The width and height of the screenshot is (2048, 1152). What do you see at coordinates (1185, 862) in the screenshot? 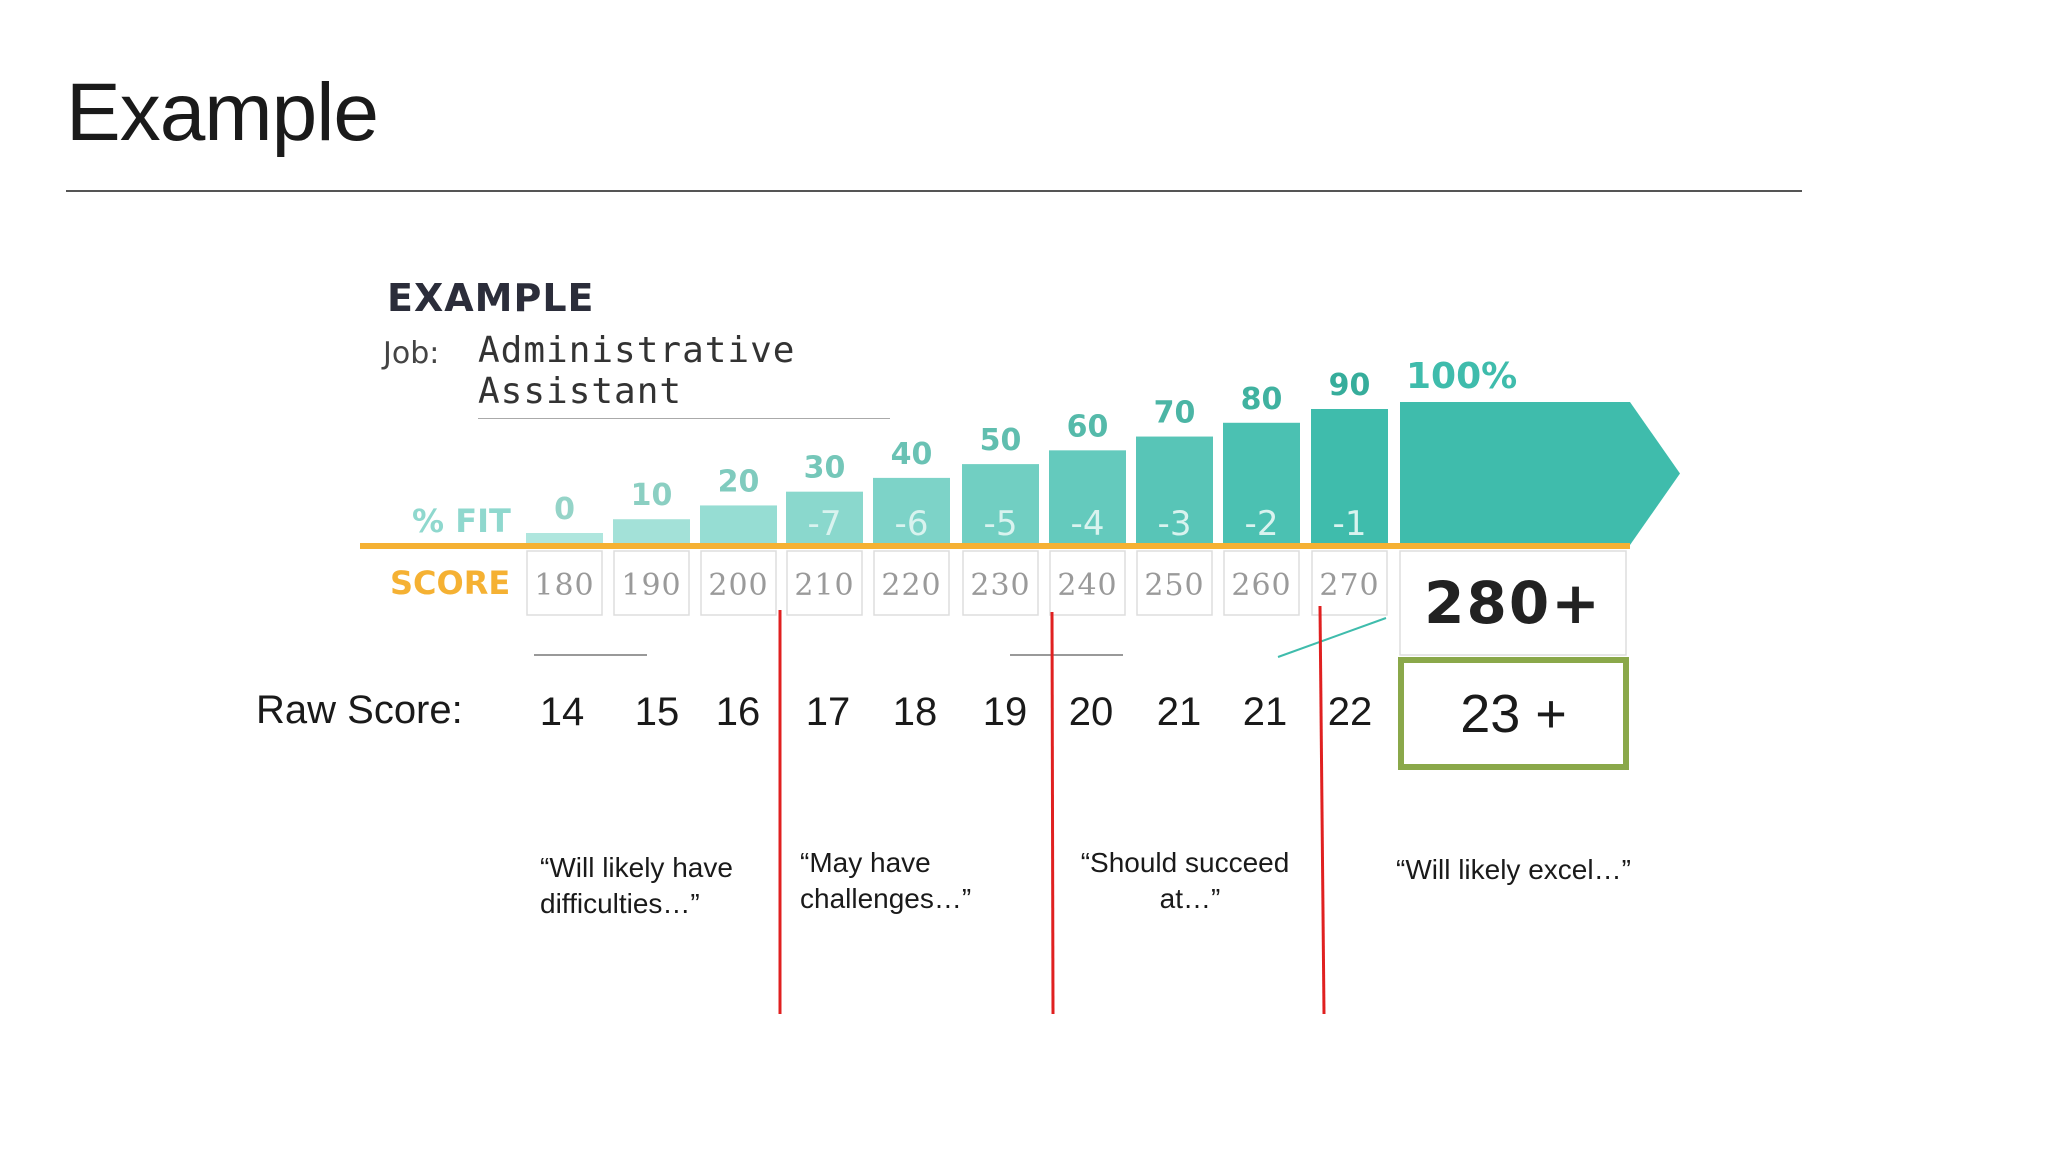
I see `description-line: “Should succeed` at bounding box center [1185, 862].